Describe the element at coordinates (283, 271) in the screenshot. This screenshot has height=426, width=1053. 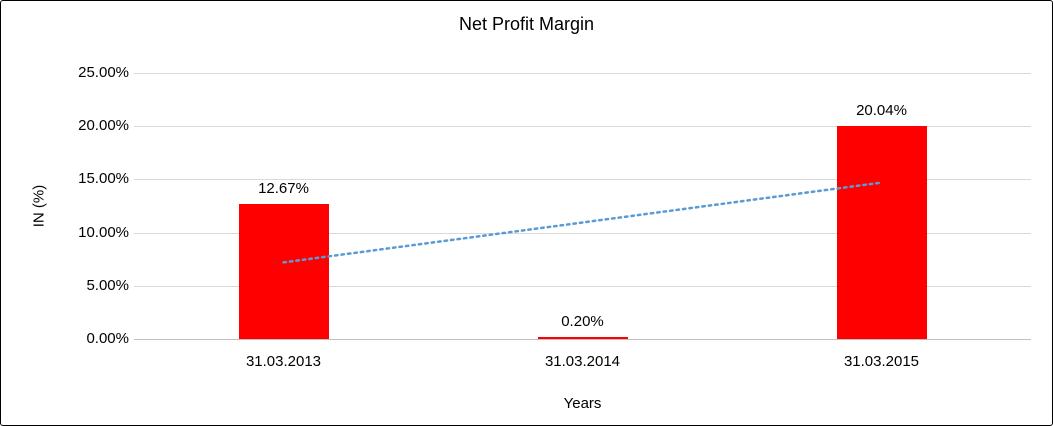
I see `bar-31.03.2013` at that location.